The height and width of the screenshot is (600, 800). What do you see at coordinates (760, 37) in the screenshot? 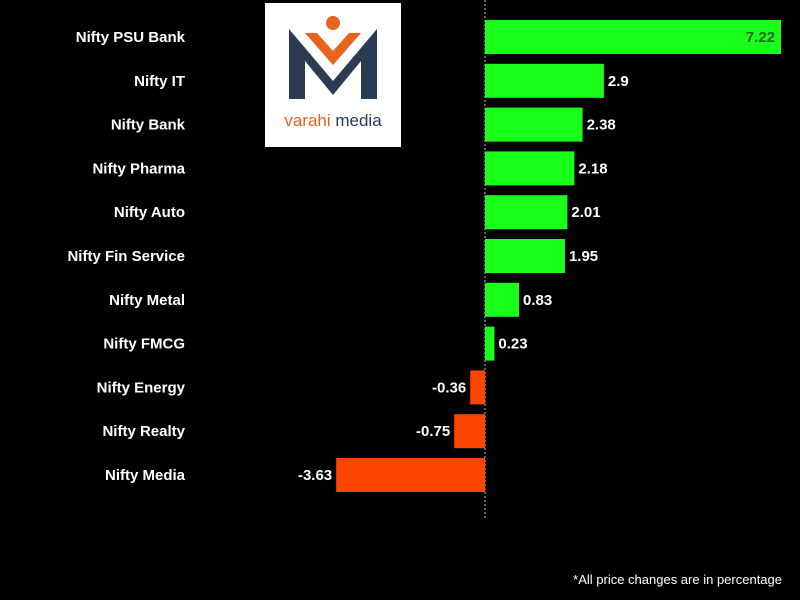
I see `value-label: 7.22` at bounding box center [760, 37].